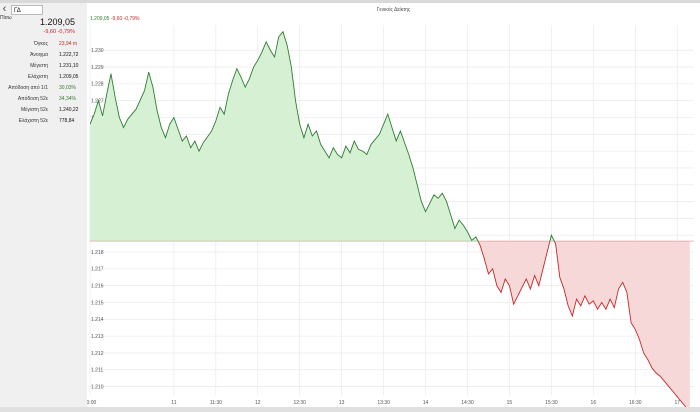  I want to click on y-tick-label: 1.213, so click(97, 337).